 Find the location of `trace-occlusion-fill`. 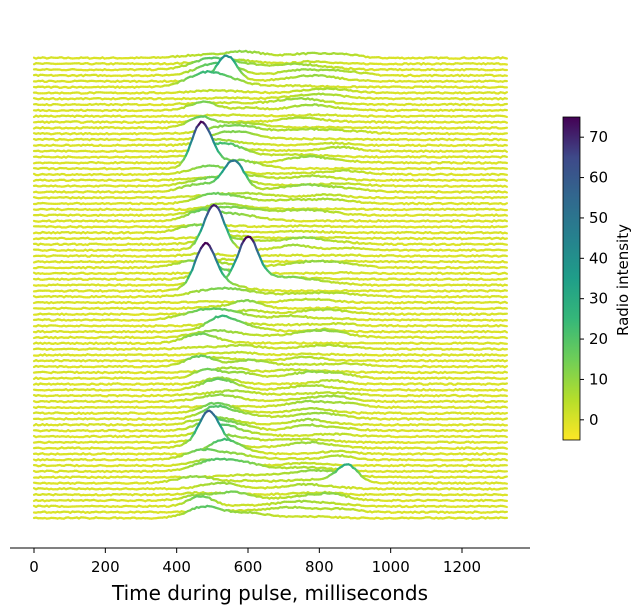

trace-occlusion-fill is located at coordinates (270, 56).